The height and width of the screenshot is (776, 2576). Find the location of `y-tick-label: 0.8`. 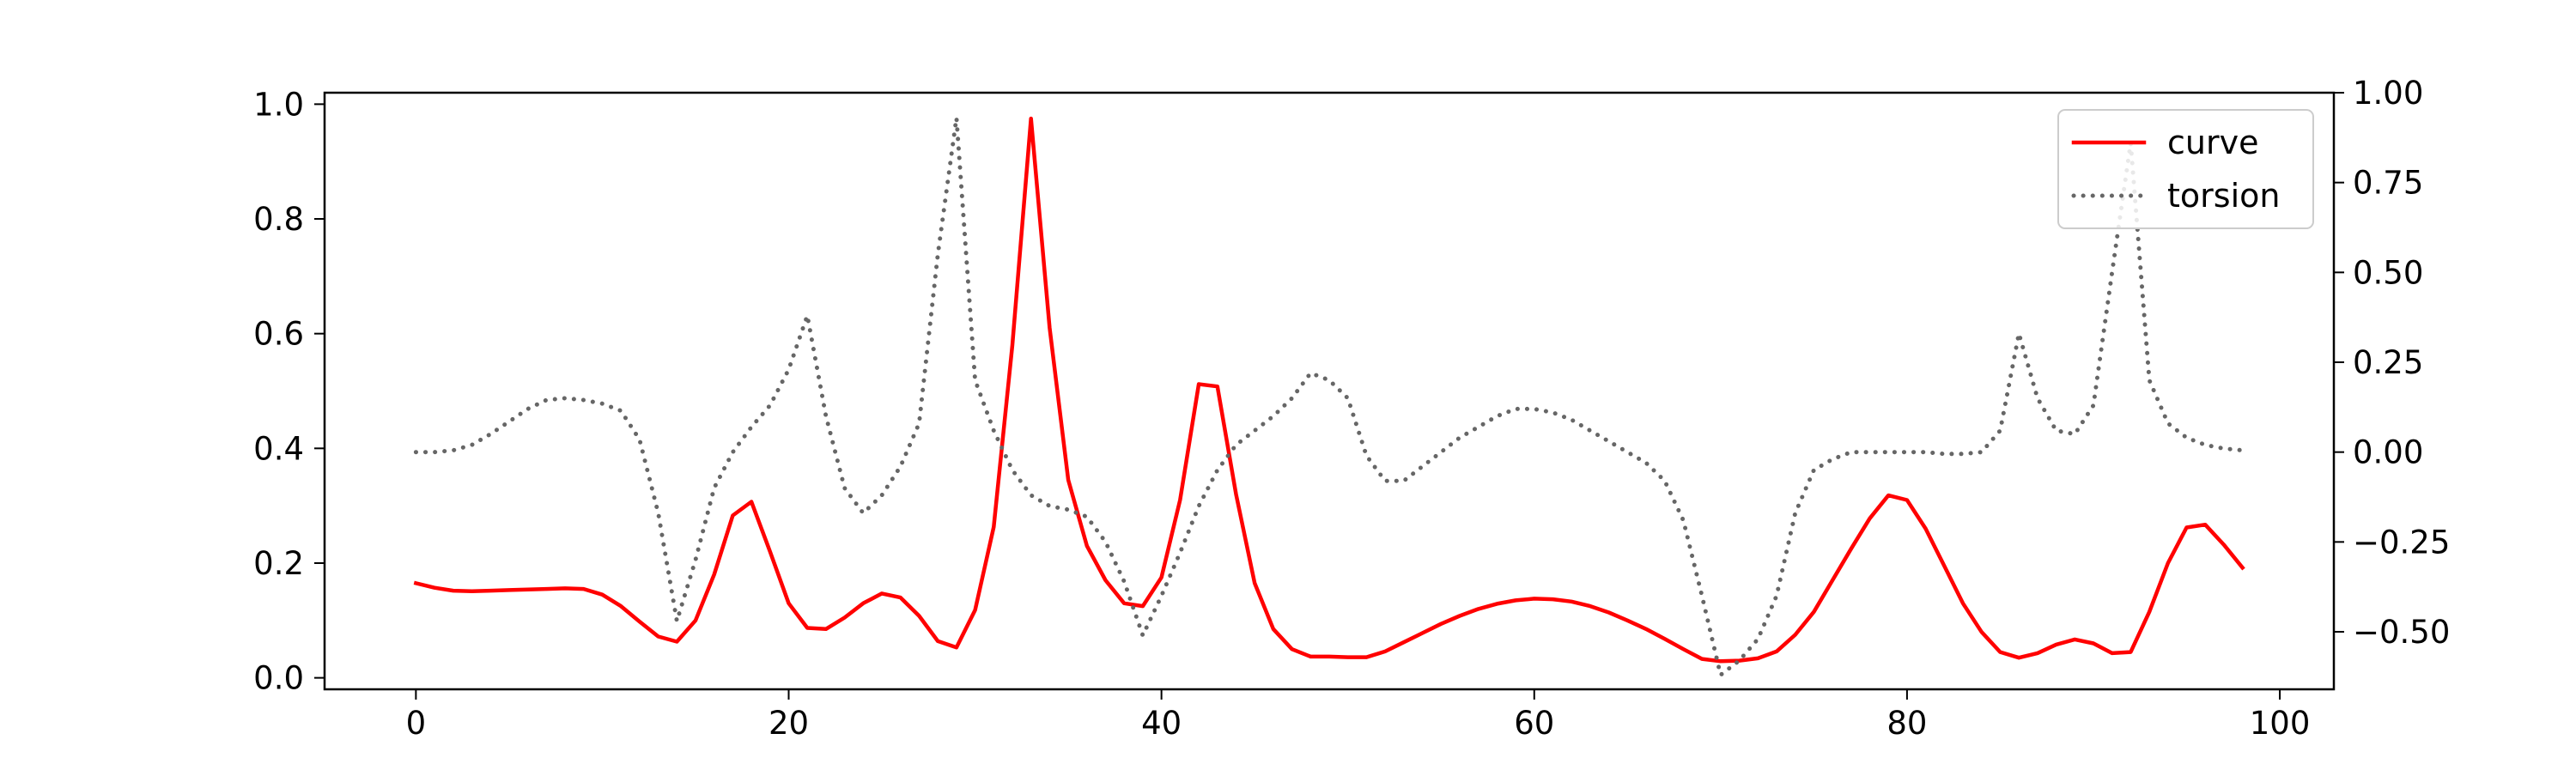

y-tick-label: 0.8 is located at coordinates (279, 219).